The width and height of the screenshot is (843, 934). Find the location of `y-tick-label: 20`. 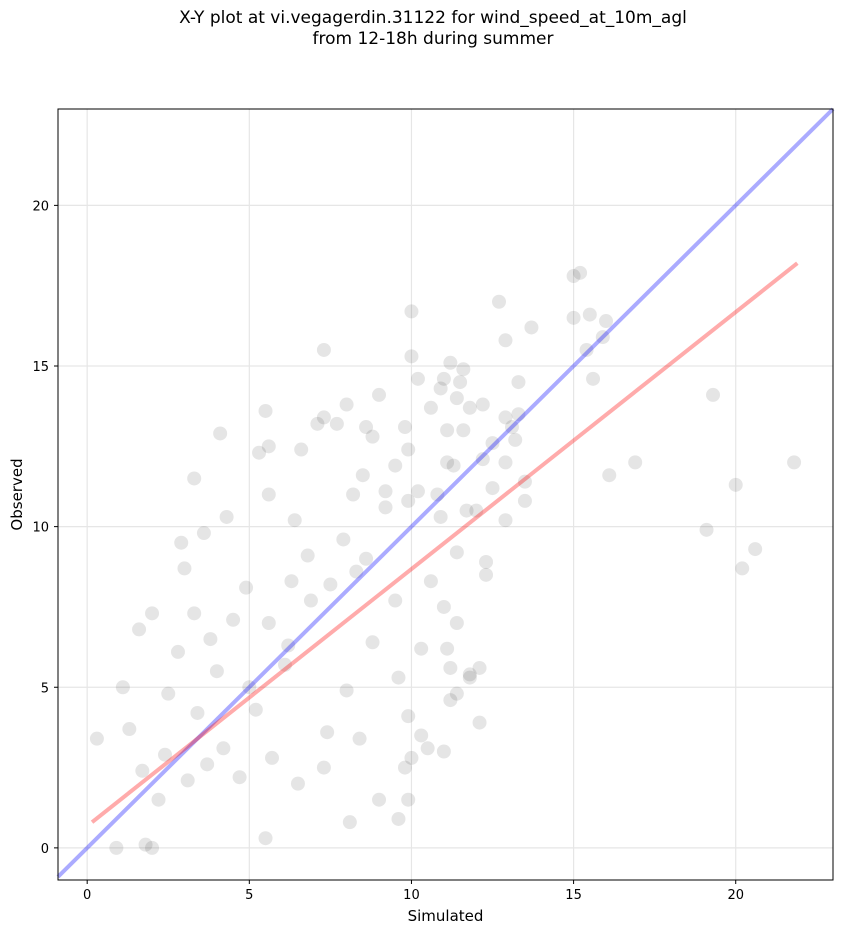

y-tick-label: 20 is located at coordinates (40, 206).